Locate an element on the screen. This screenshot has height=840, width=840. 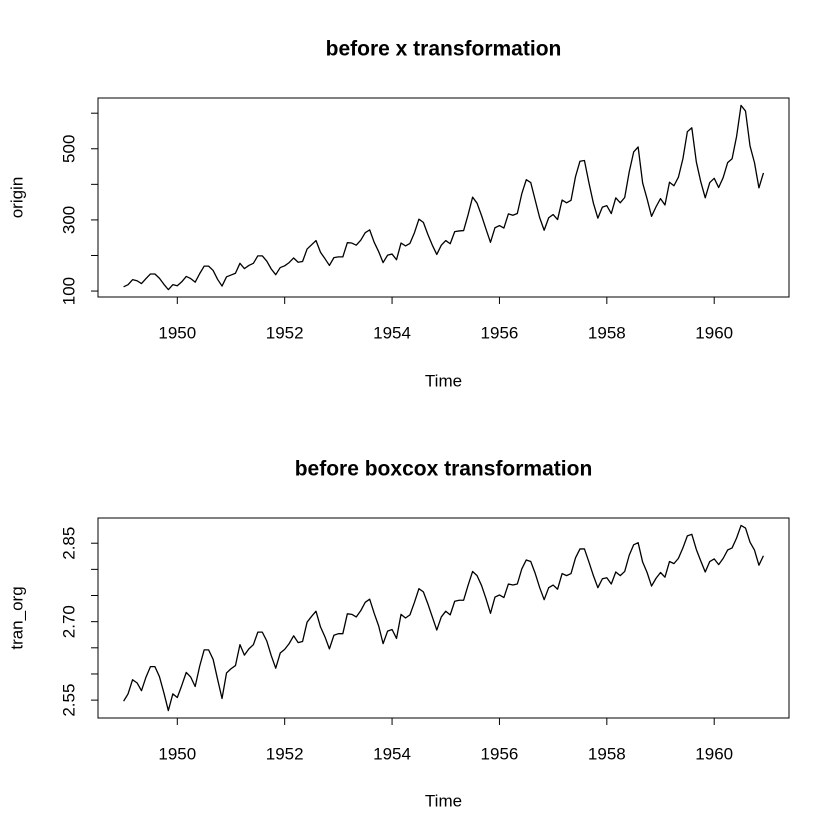
y-tick-label: 300 is located at coordinates (68, 220).